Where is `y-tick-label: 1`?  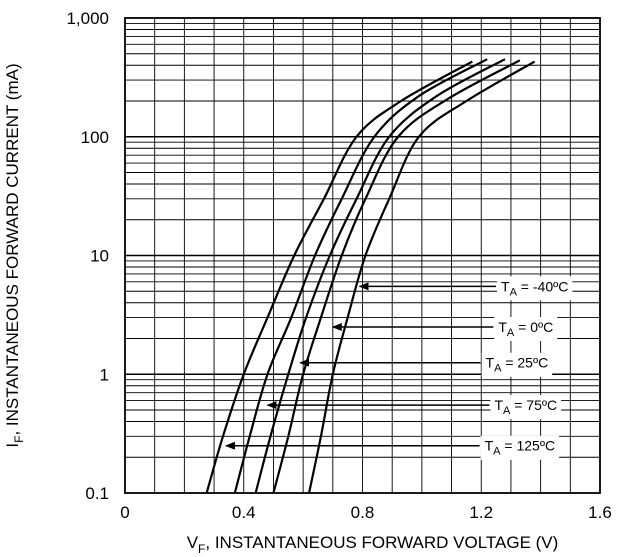 y-tick-label: 1 is located at coordinates (104, 374).